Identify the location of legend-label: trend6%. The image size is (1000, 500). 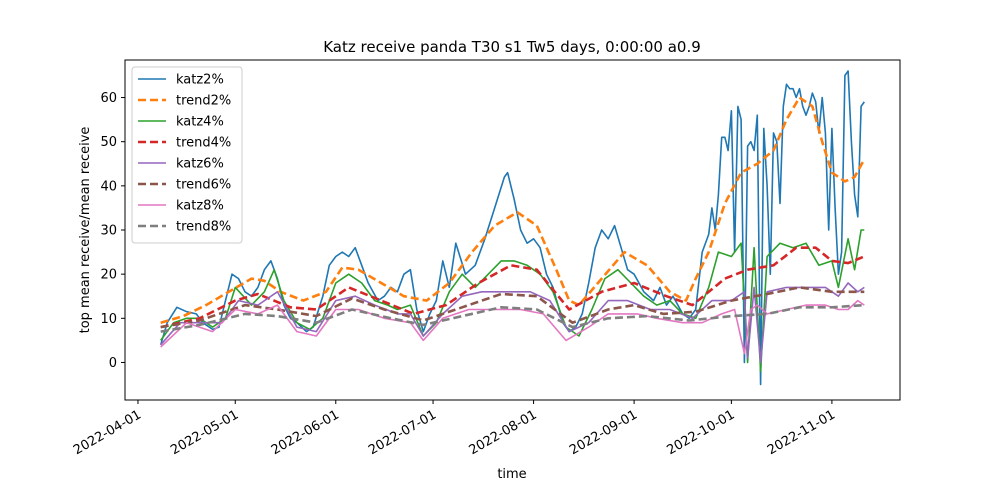
(203, 185).